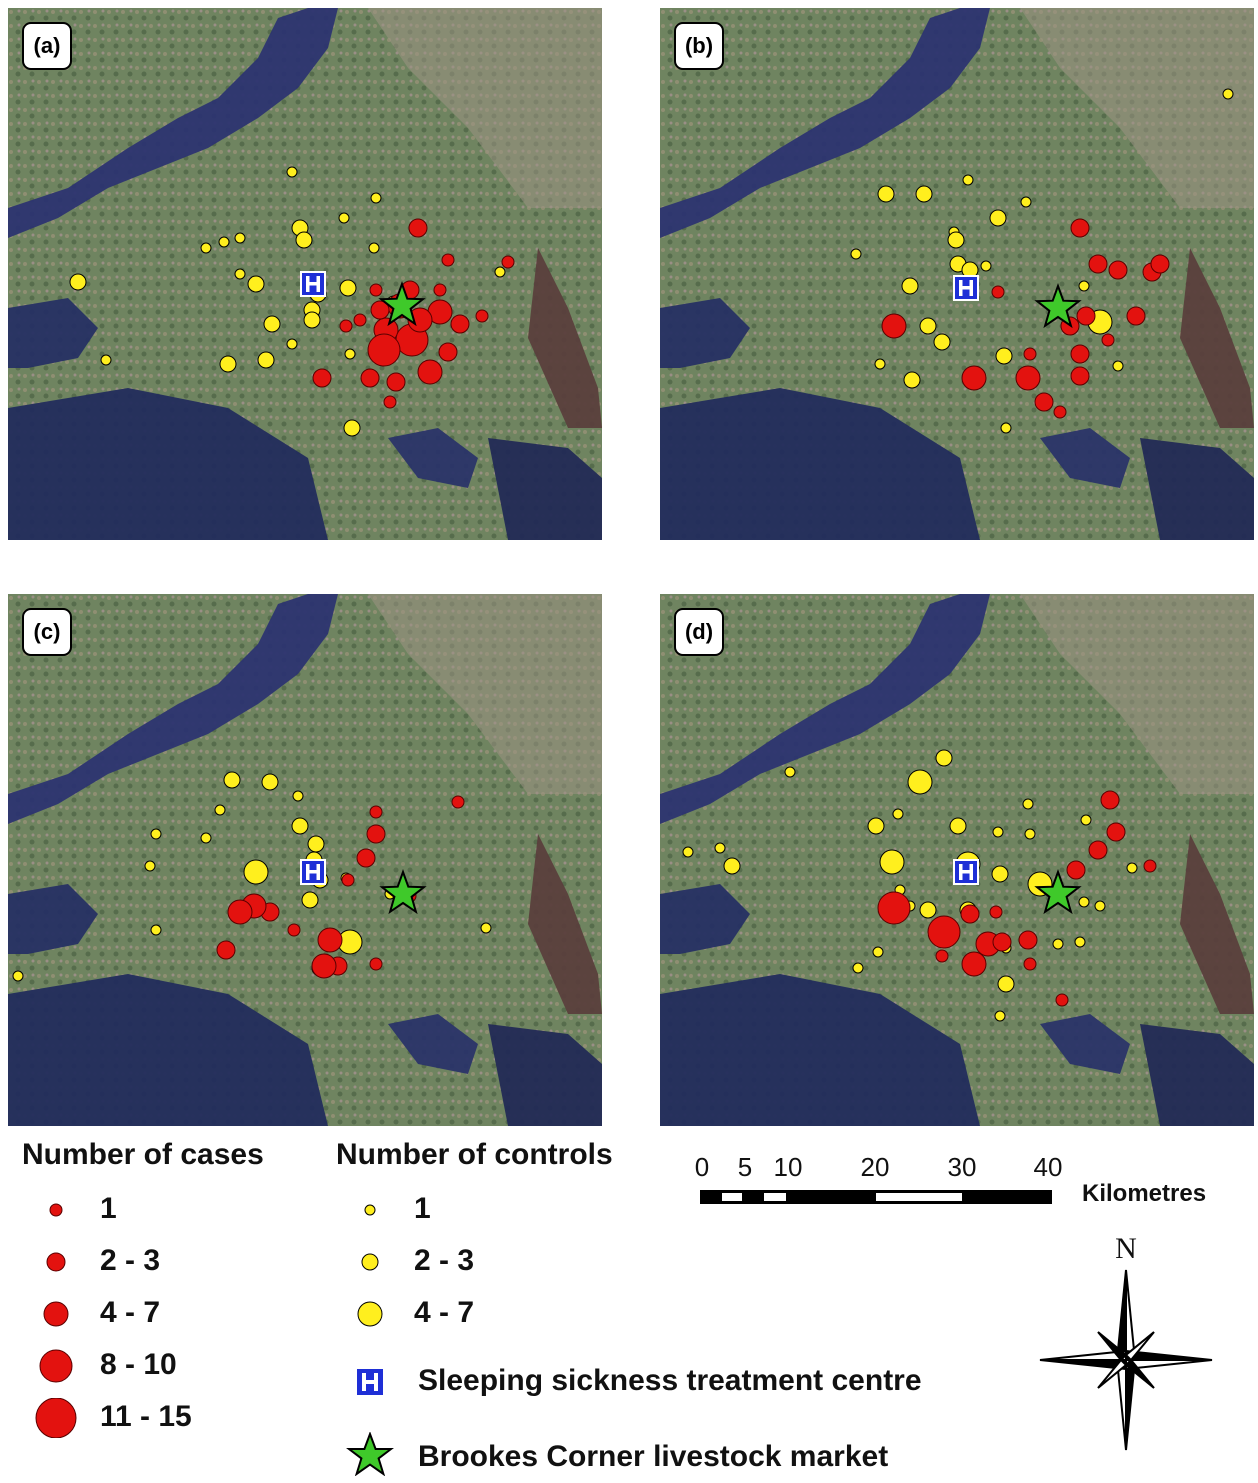 Image resolution: width=1258 pixels, height=1483 pixels. I want to click on scale-tick: 5, so click(745, 1167).